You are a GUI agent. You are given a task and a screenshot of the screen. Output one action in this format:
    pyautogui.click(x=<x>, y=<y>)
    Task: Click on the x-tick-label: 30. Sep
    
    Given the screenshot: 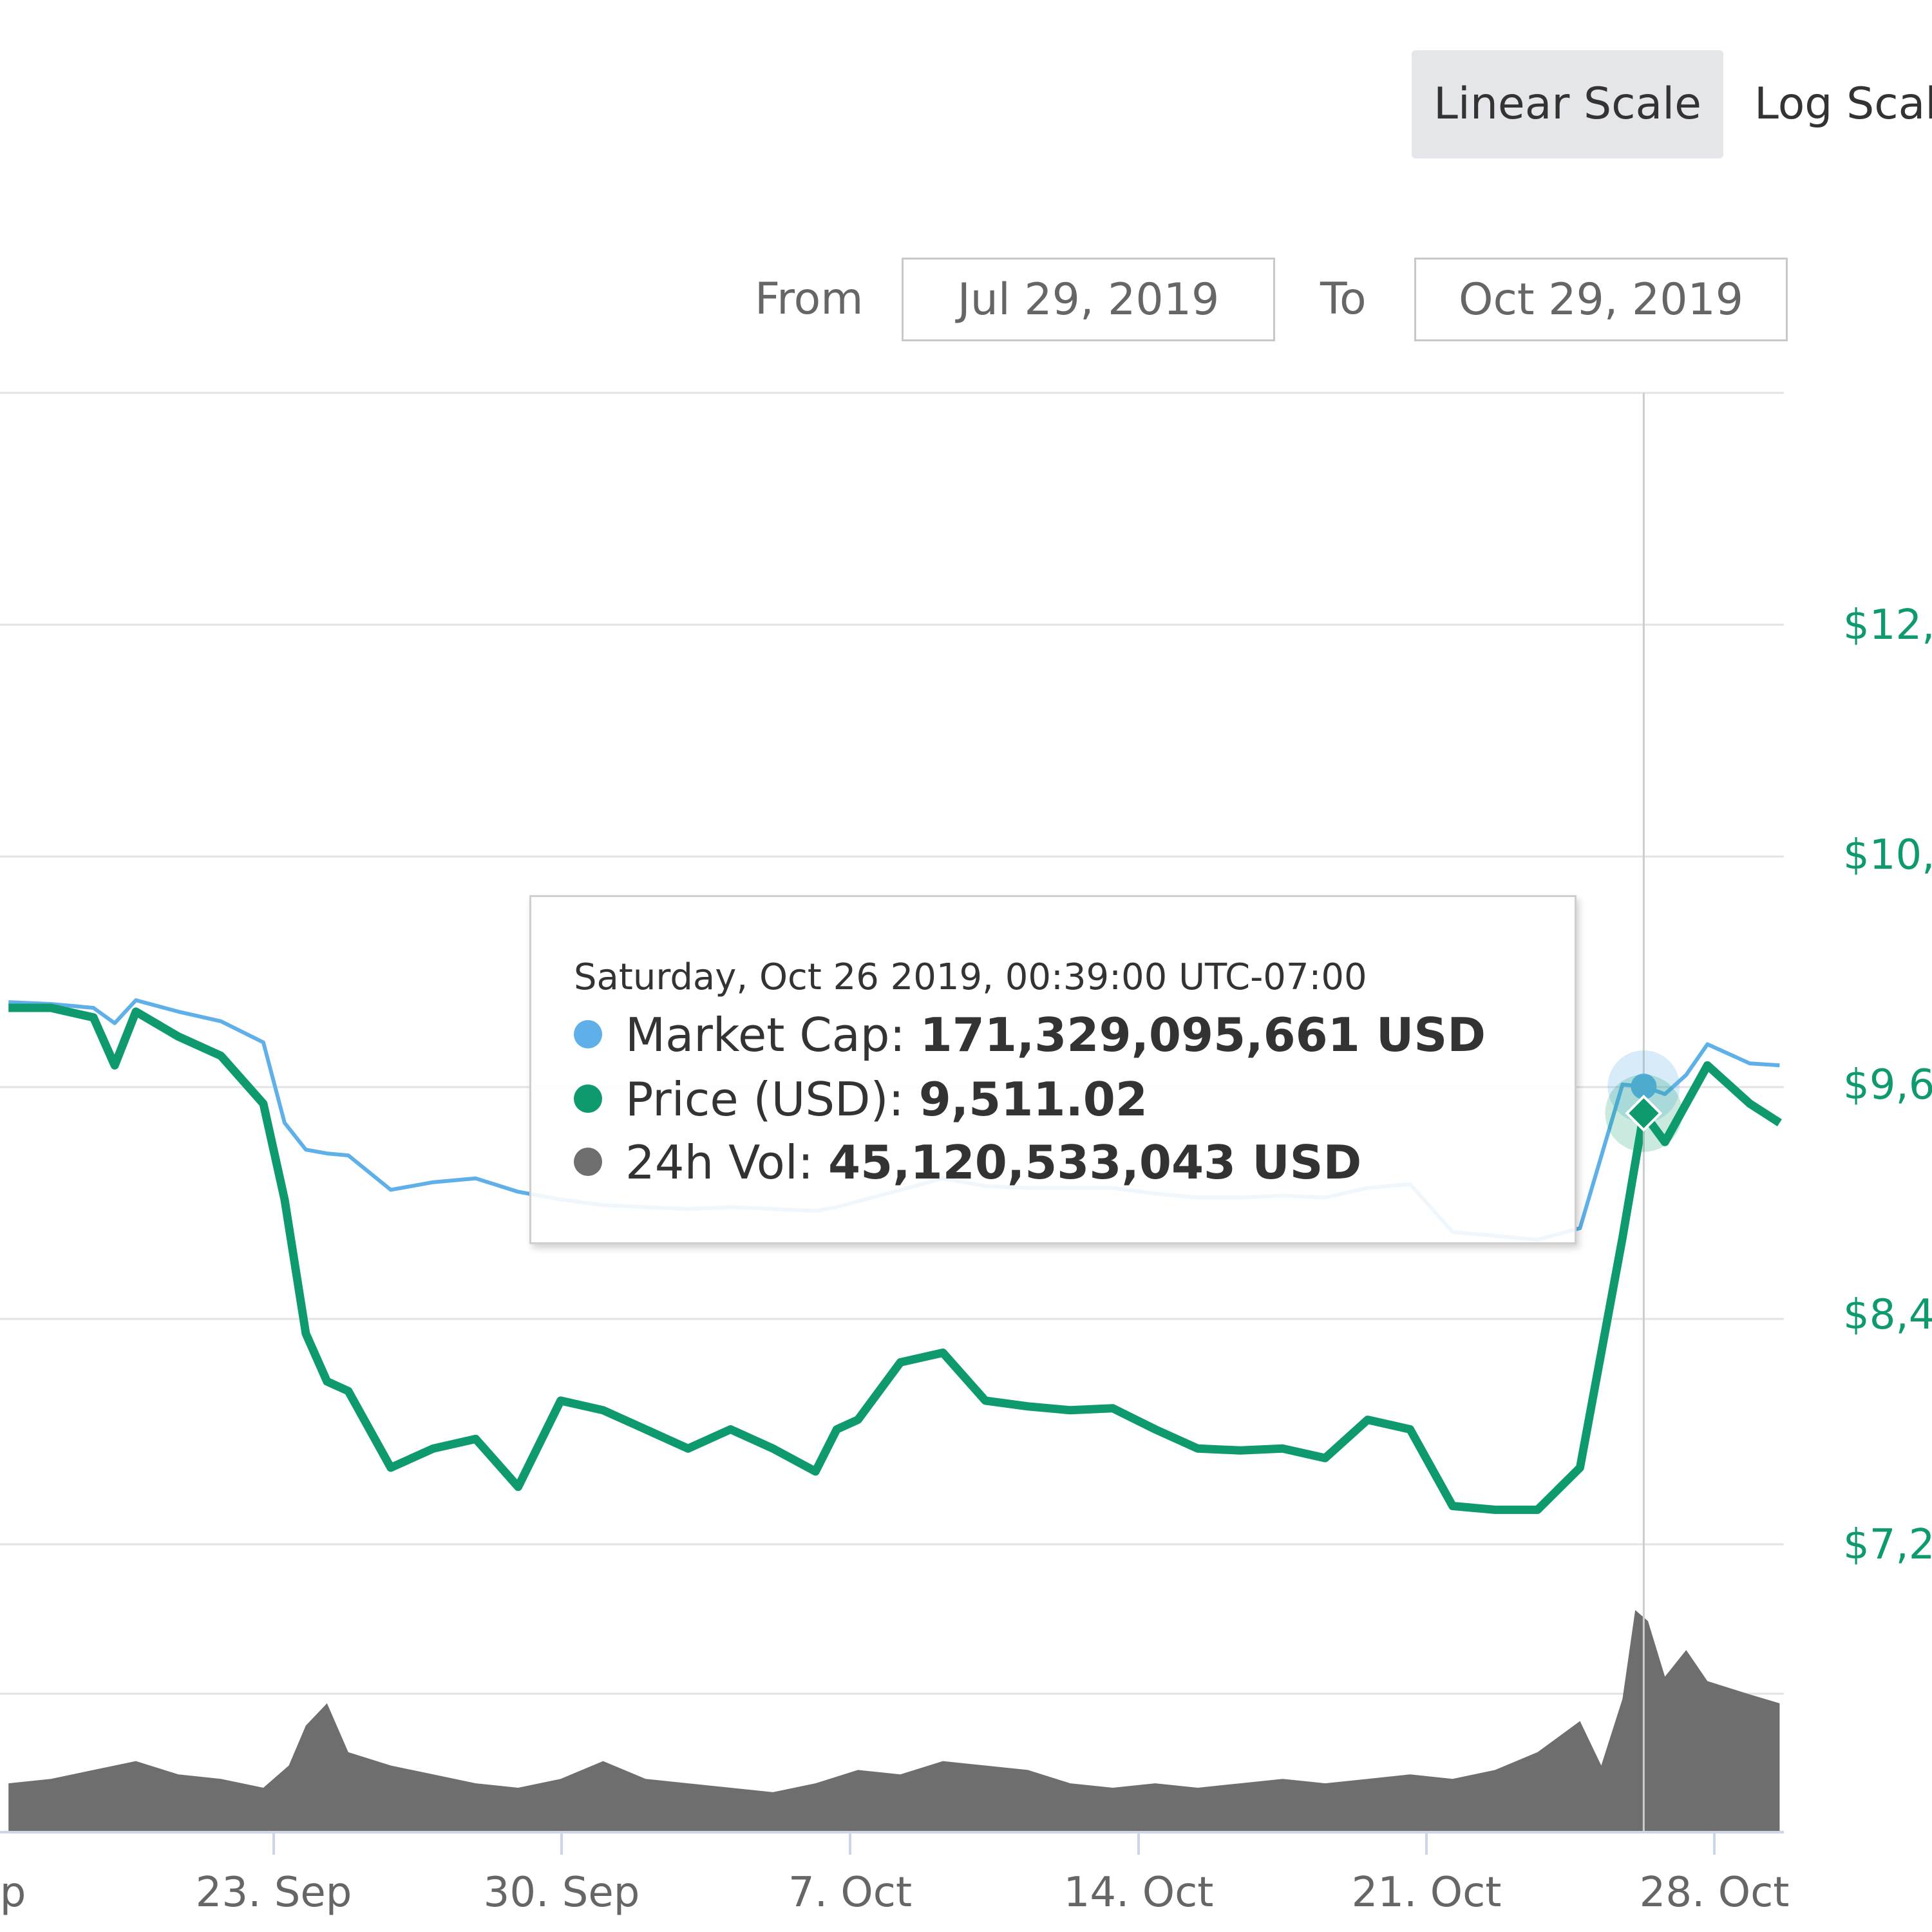 What is the action you would take?
    pyautogui.click(x=562, y=1893)
    